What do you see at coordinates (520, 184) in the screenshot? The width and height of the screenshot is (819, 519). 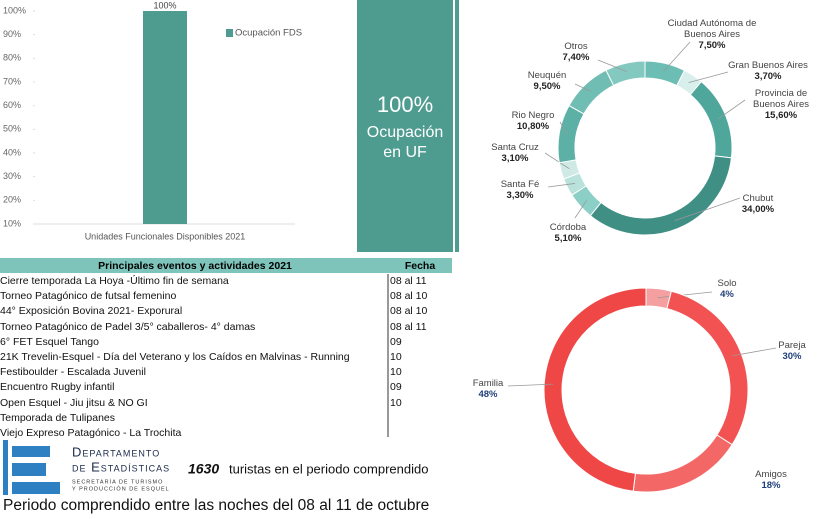 I see `donut-label-name: Santa Fé` at bounding box center [520, 184].